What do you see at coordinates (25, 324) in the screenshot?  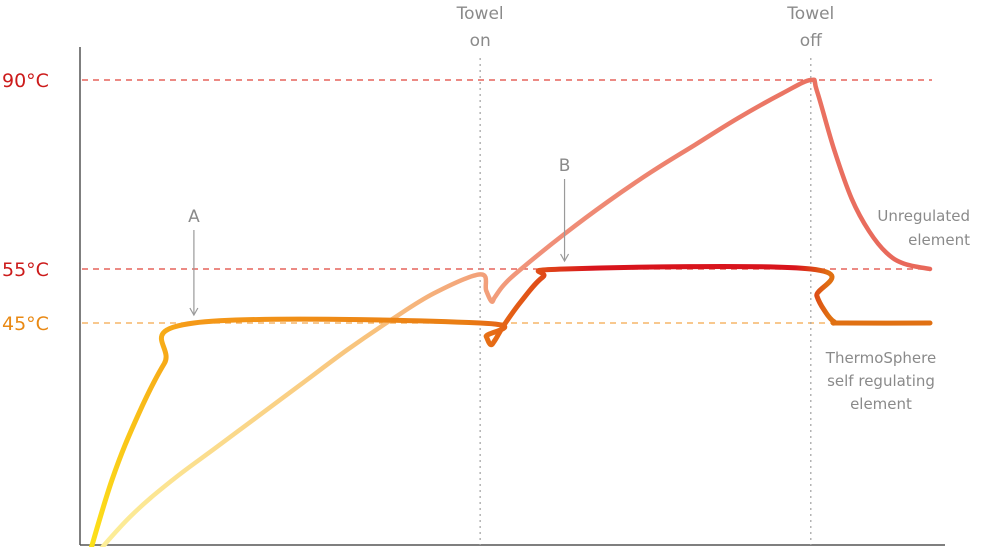 I see `y-reference-label: 45°C` at bounding box center [25, 324].